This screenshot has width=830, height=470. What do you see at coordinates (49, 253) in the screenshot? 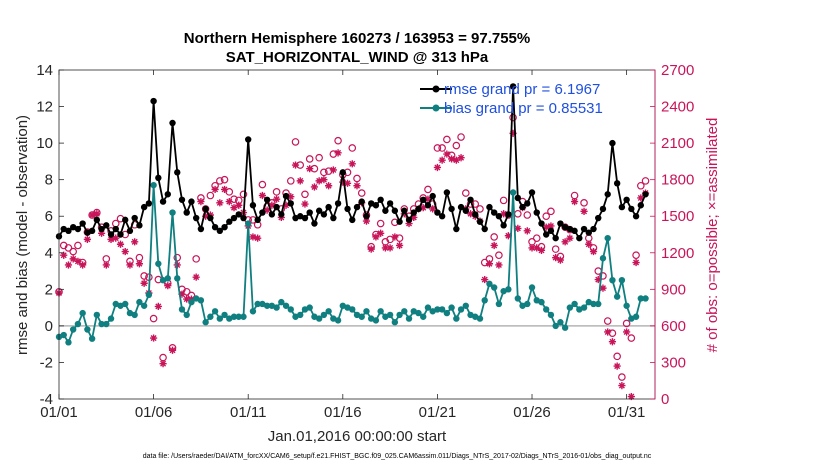
I see `left-y-tick-label: 4` at bounding box center [49, 253].